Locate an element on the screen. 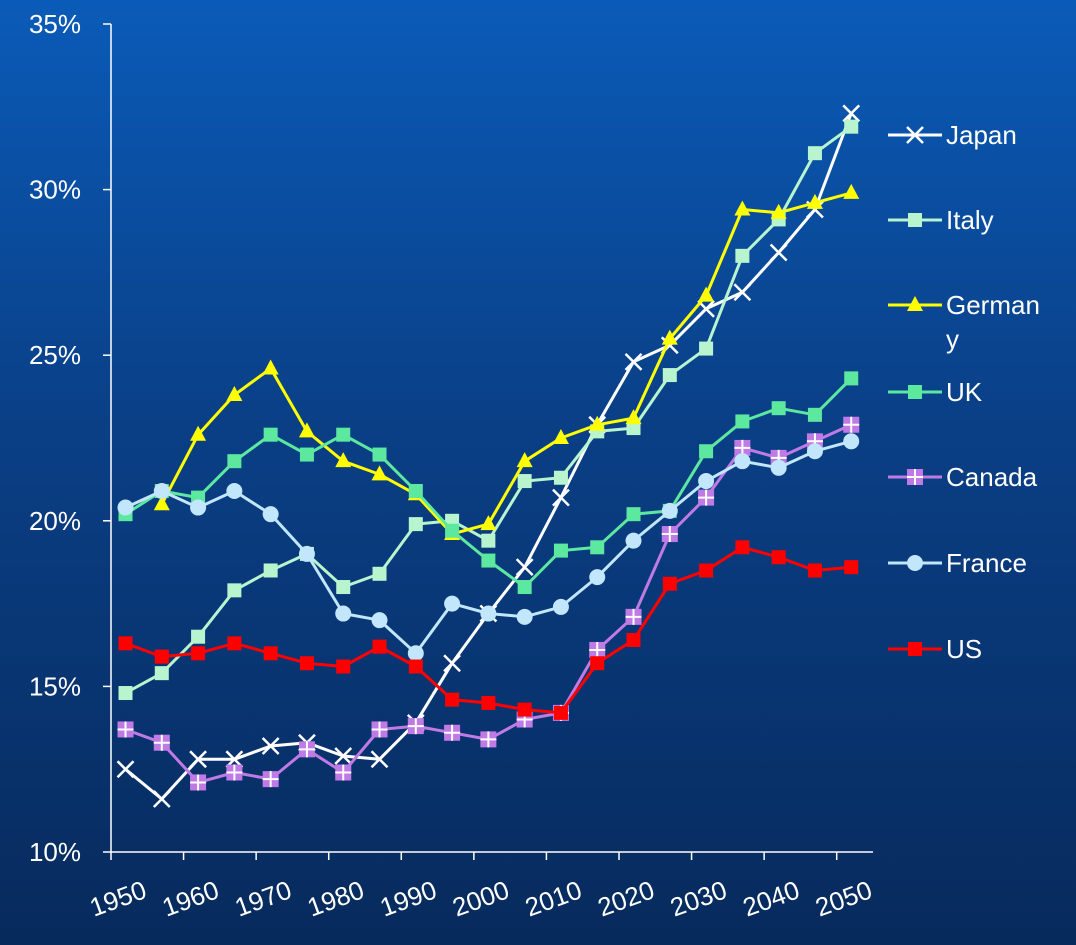 Image resolution: width=1076 pixels, height=945 pixels. x-tick-label: 2040 is located at coordinates (771, 899).